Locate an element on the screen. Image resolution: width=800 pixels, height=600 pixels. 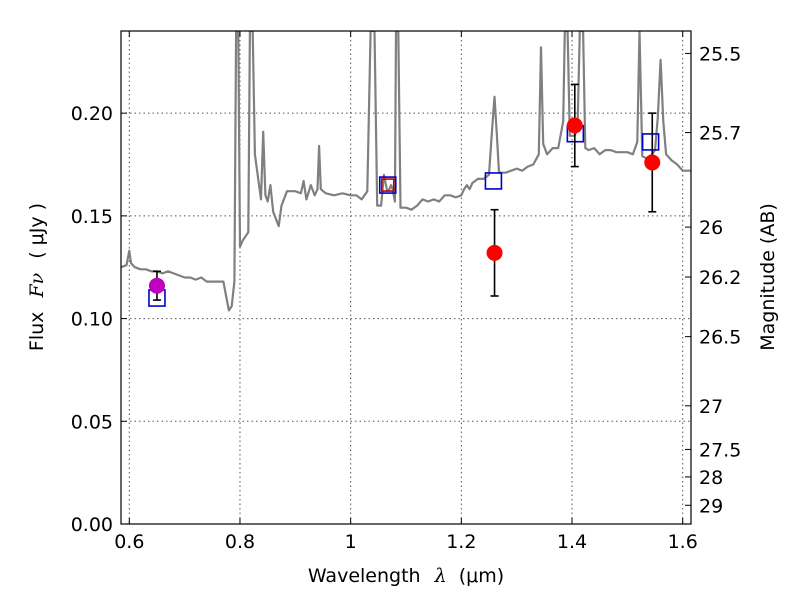
y-axis-ticks: 0.00 0.05 0.10 0.15 0.20 is located at coordinates (99, 319).